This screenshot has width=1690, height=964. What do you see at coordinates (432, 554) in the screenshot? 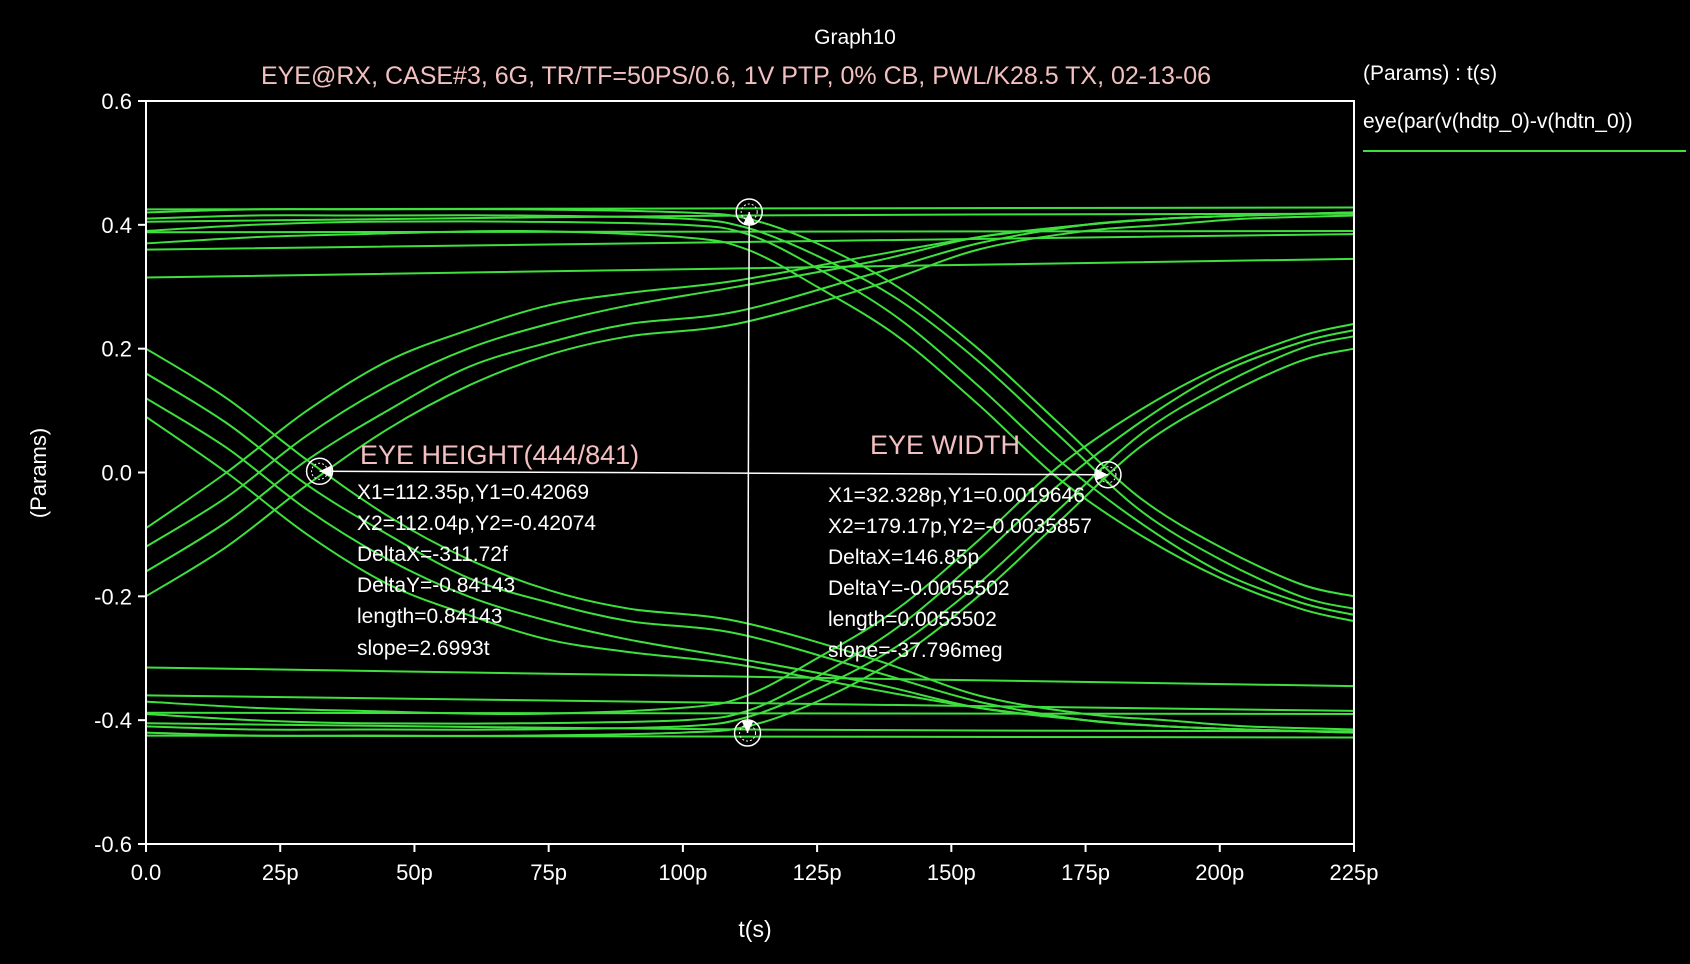
I see `eye-height-line-3: DeltaX=-311.72f` at bounding box center [432, 554].